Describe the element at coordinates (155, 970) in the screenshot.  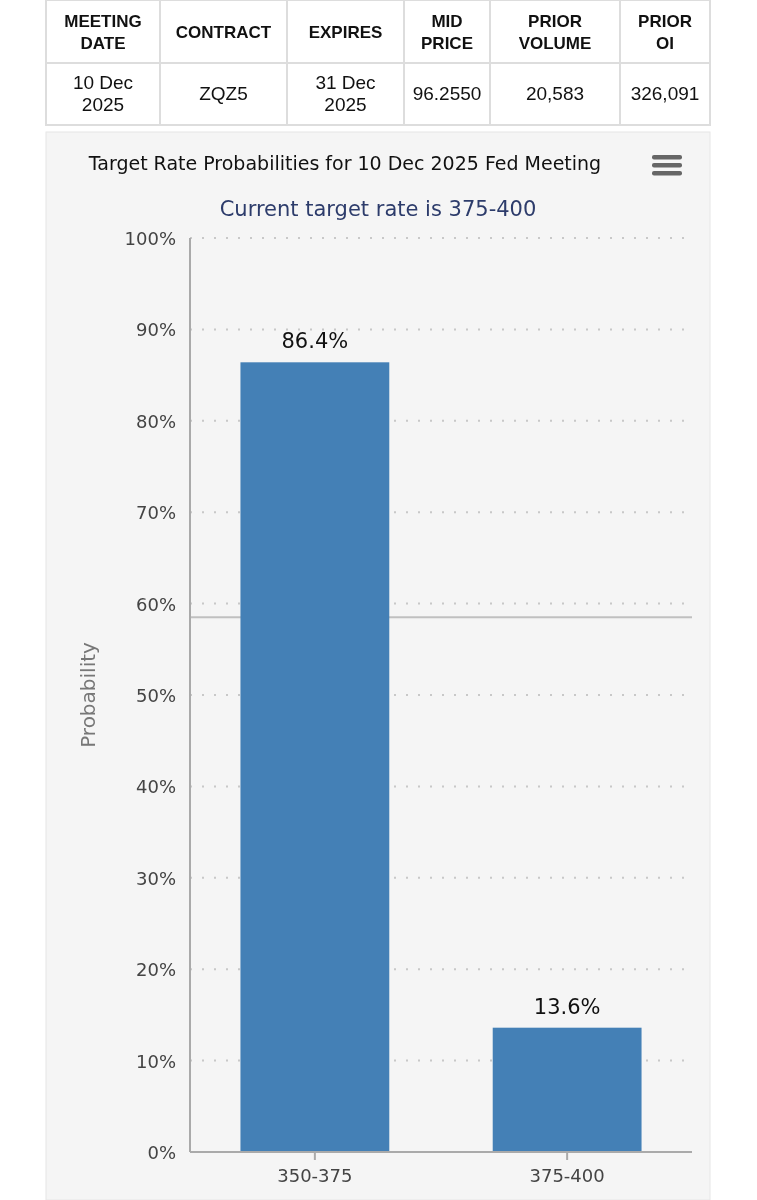
I see `y-tick-label: 20%` at that location.